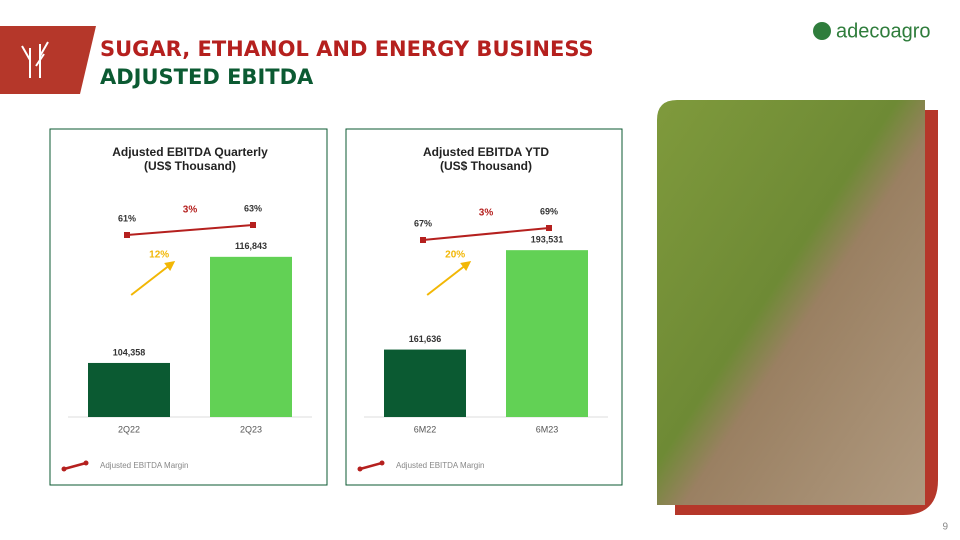 The height and width of the screenshot is (540, 960). Describe the element at coordinates (207, 77) in the screenshot. I see `title-line-2: ADJUSTED EBITDA` at that location.